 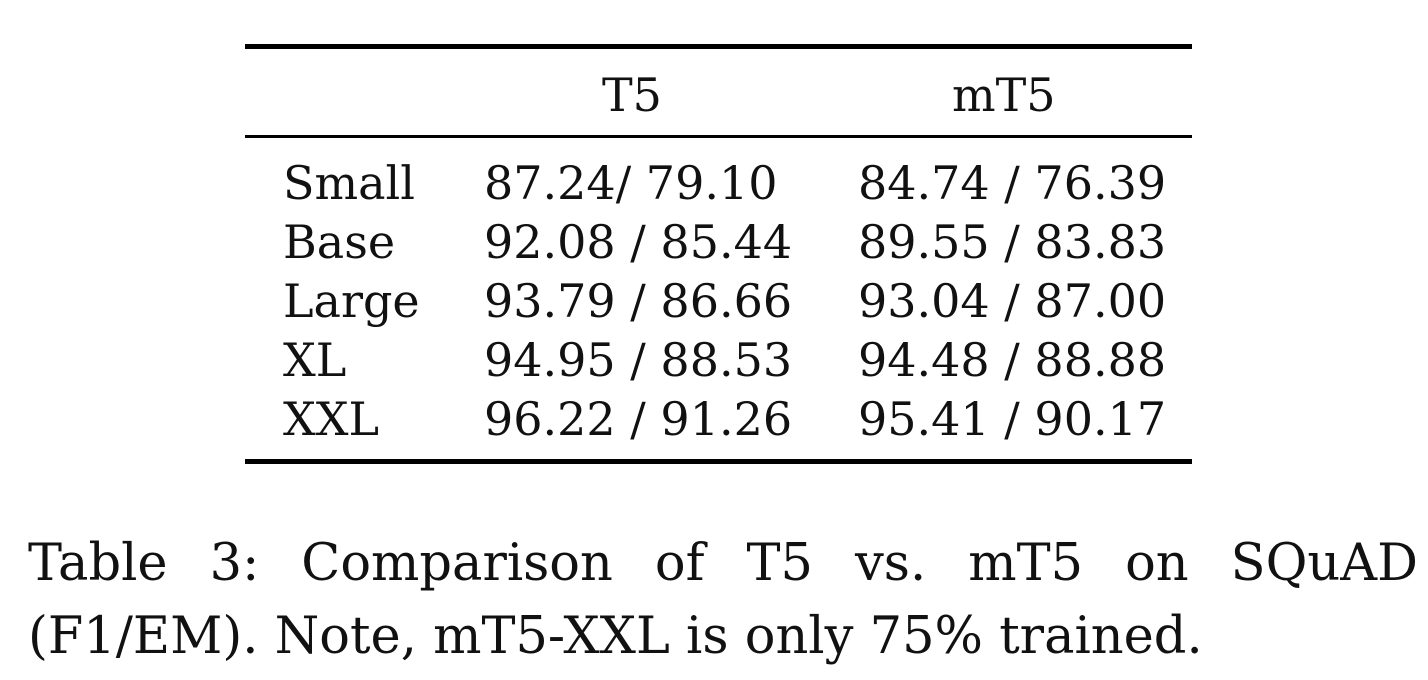 I want to click on column-header-mt5: mT5, so click(x=1004, y=95).